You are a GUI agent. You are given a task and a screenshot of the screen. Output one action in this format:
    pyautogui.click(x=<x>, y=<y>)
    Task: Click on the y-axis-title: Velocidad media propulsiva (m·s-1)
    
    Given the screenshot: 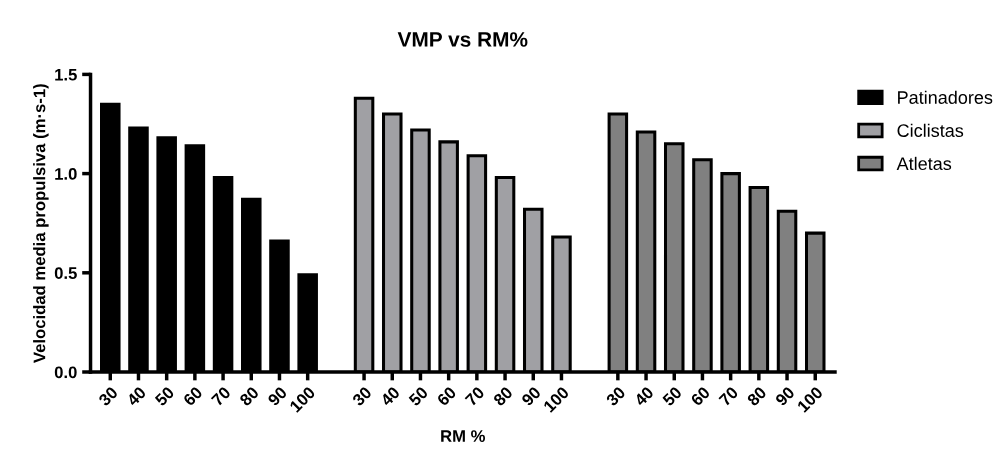 What is the action you would take?
    pyautogui.click(x=41, y=223)
    